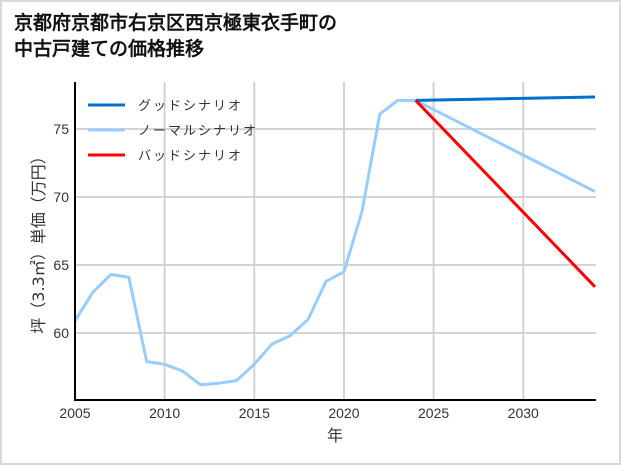 Image resolution: width=621 pixels, height=465 pixels. What do you see at coordinates (190, 106) in the screenshot?
I see `legend-label: グッドシナリオ` at bounding box center [190, 106].